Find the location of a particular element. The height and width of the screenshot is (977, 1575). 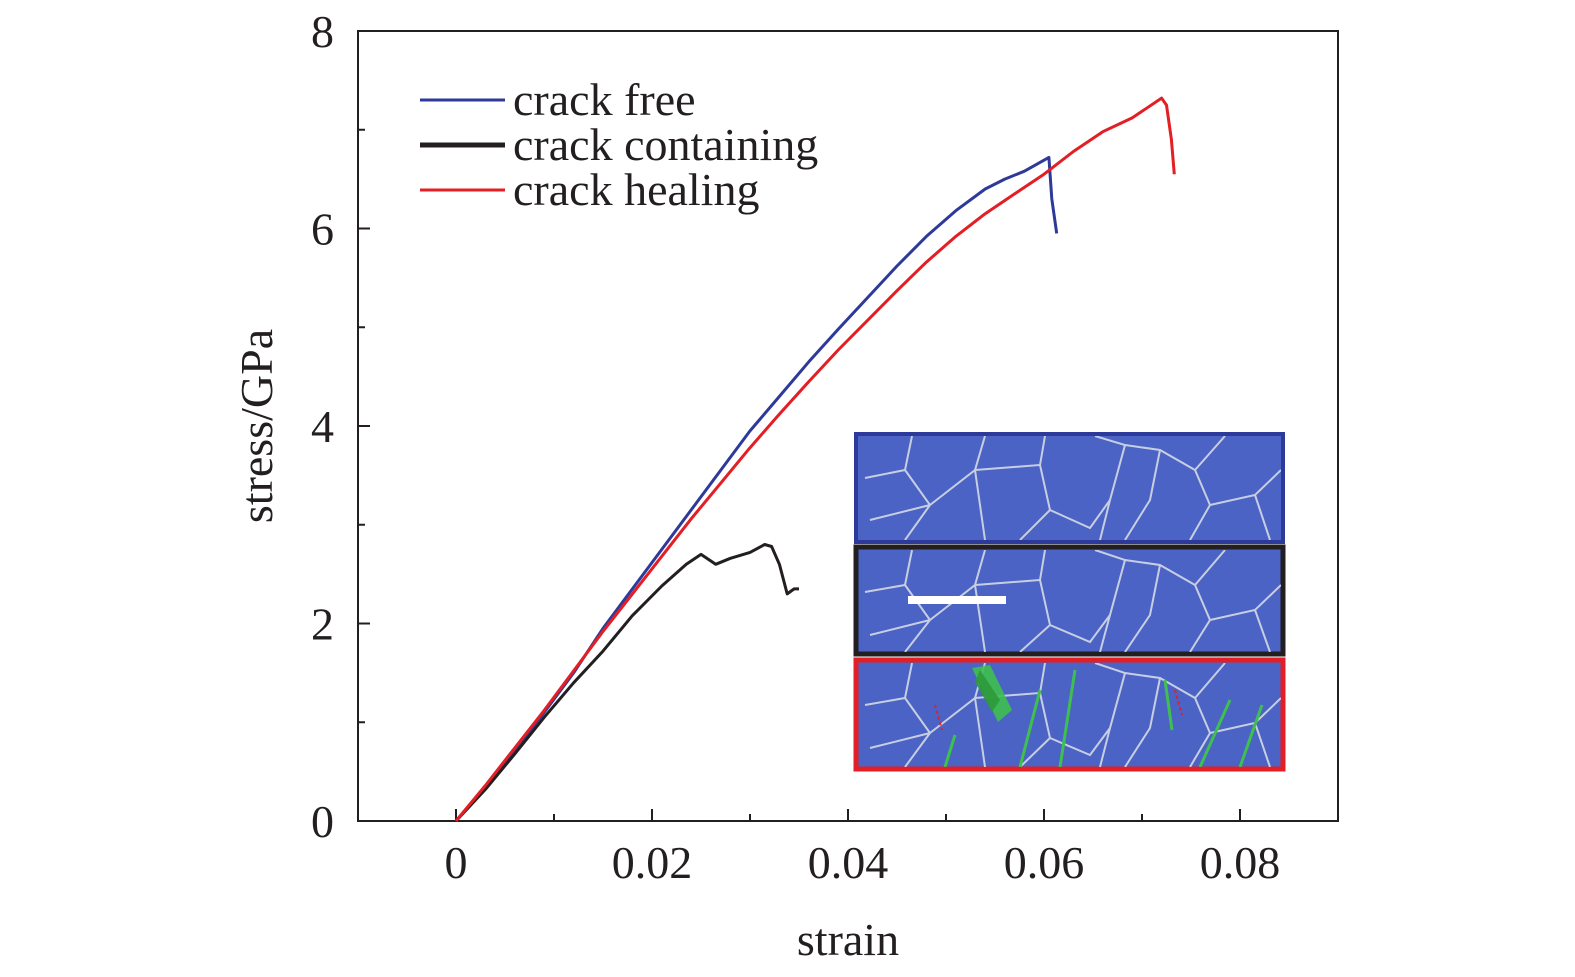

y-tick-label: 4 is located at coordinates (322, 426).